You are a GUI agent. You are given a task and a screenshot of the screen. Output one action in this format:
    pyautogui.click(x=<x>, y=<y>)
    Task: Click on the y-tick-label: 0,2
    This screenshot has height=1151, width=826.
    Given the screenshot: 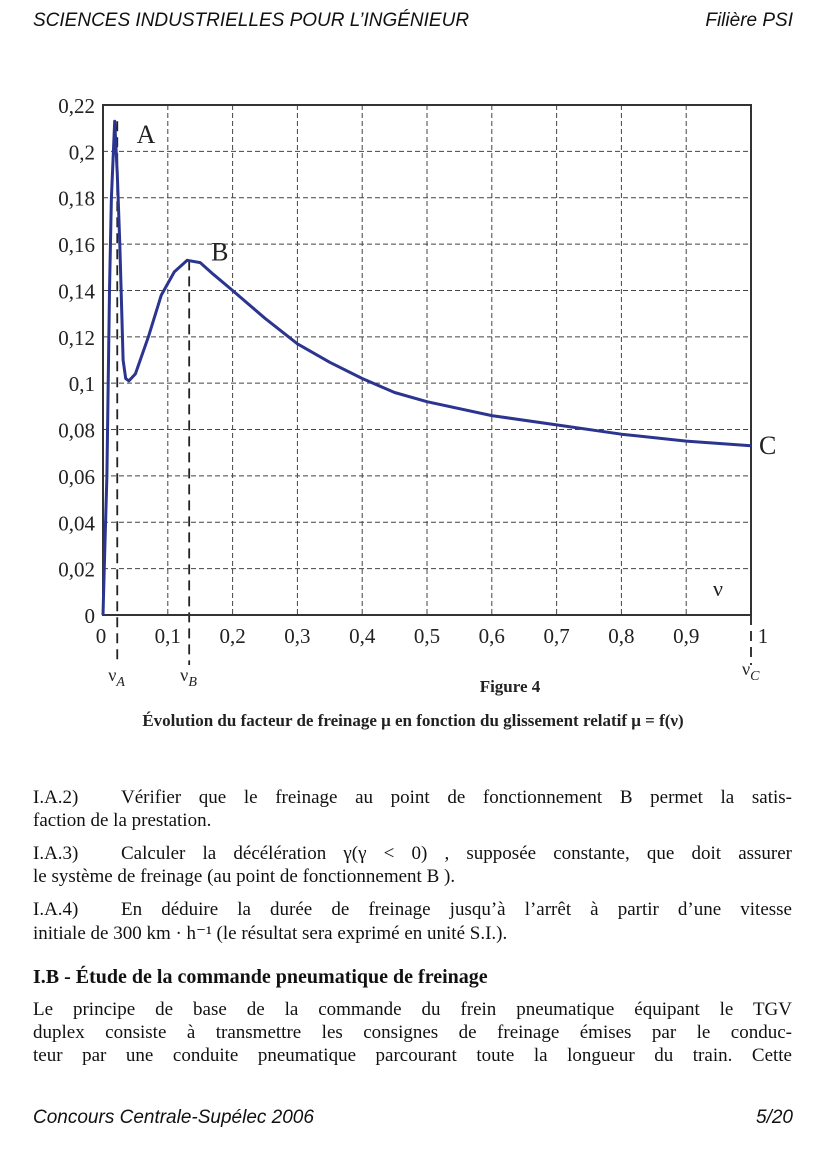 What is the action you would take?
    pyautogui.click(x=82, y=152)
    